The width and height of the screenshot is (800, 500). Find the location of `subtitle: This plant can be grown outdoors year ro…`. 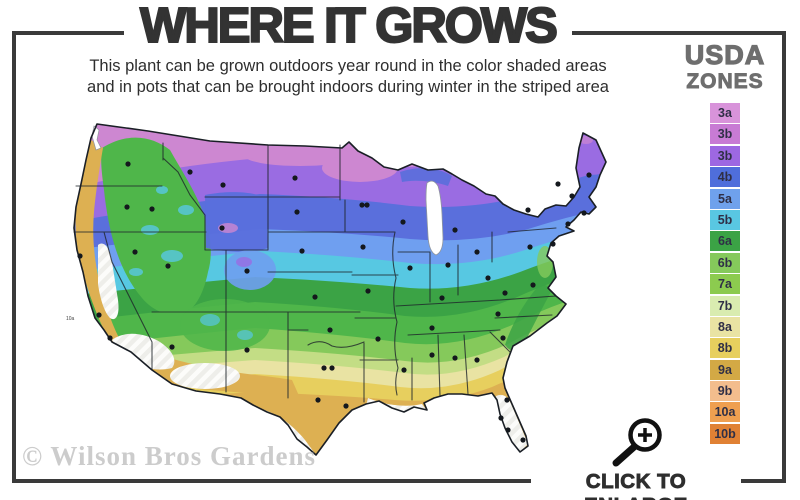

subtitle: This plant can be grown outdoors year ro… is located at coordinates (348, 77).